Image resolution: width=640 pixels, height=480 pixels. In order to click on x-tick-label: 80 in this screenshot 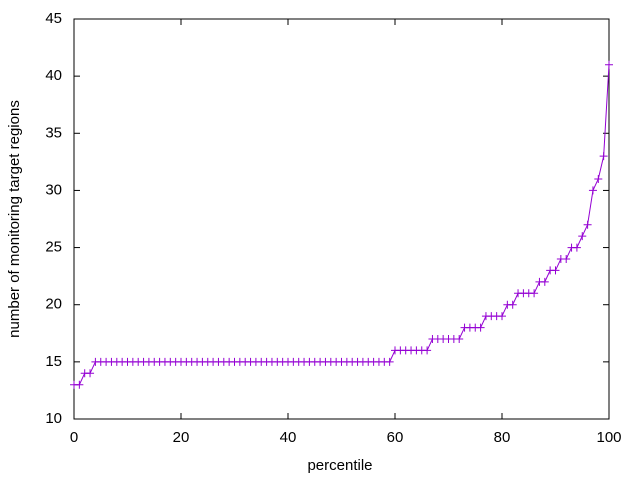, I will do `click(502, 437)`.